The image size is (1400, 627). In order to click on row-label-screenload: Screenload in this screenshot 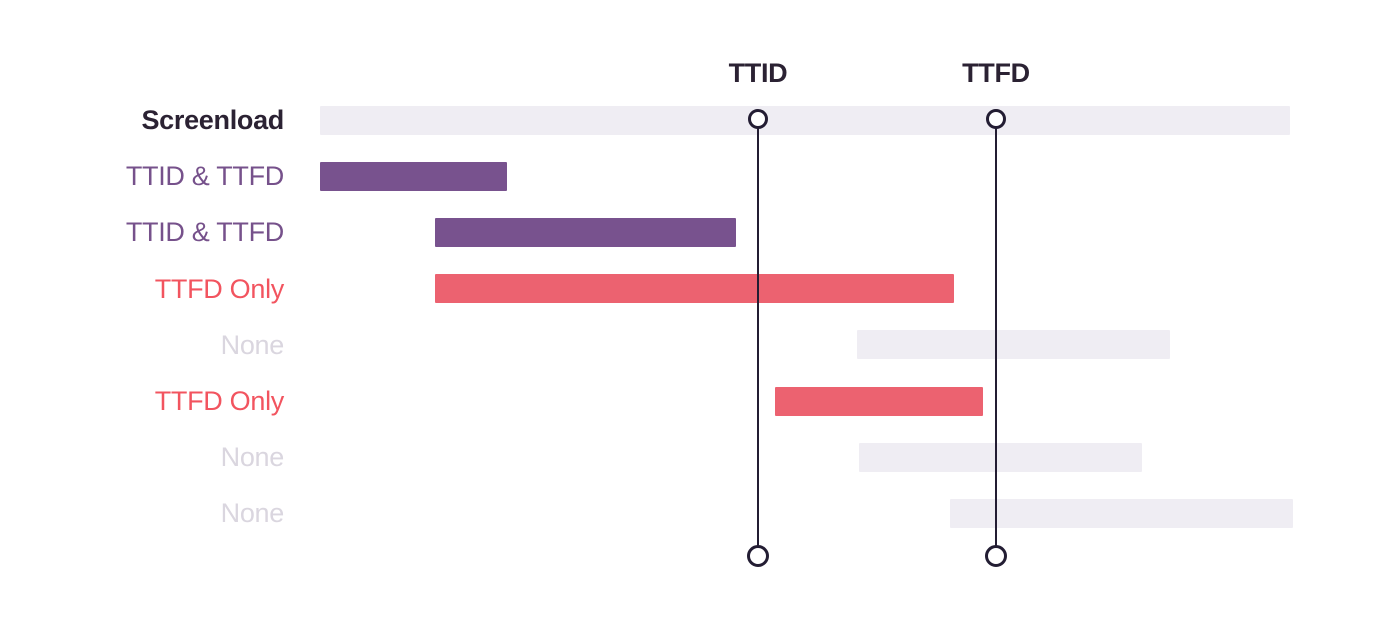, I will do `click(212, 120)`.